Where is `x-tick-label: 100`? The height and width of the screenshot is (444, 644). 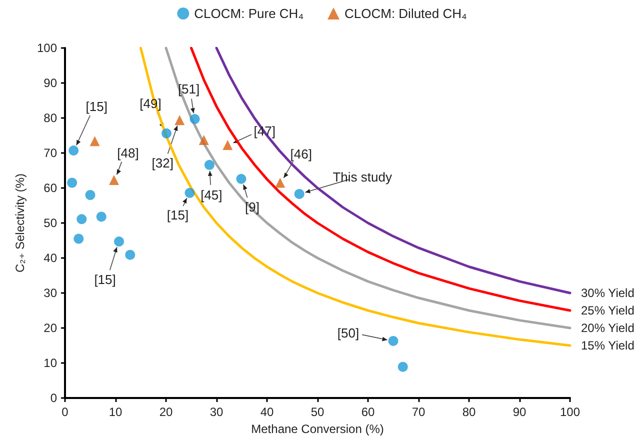 x-tick-label: 100 is located at coordinates (570, 412).